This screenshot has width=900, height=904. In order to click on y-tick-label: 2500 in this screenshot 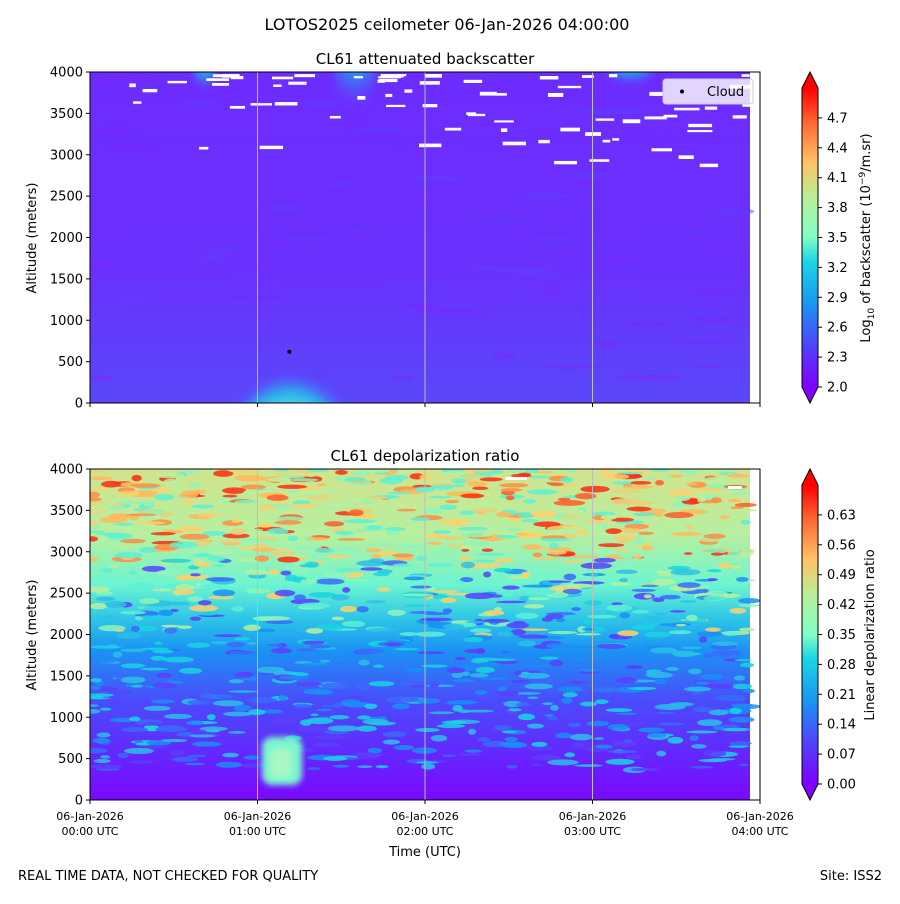, I will do `click(66, 197)`.